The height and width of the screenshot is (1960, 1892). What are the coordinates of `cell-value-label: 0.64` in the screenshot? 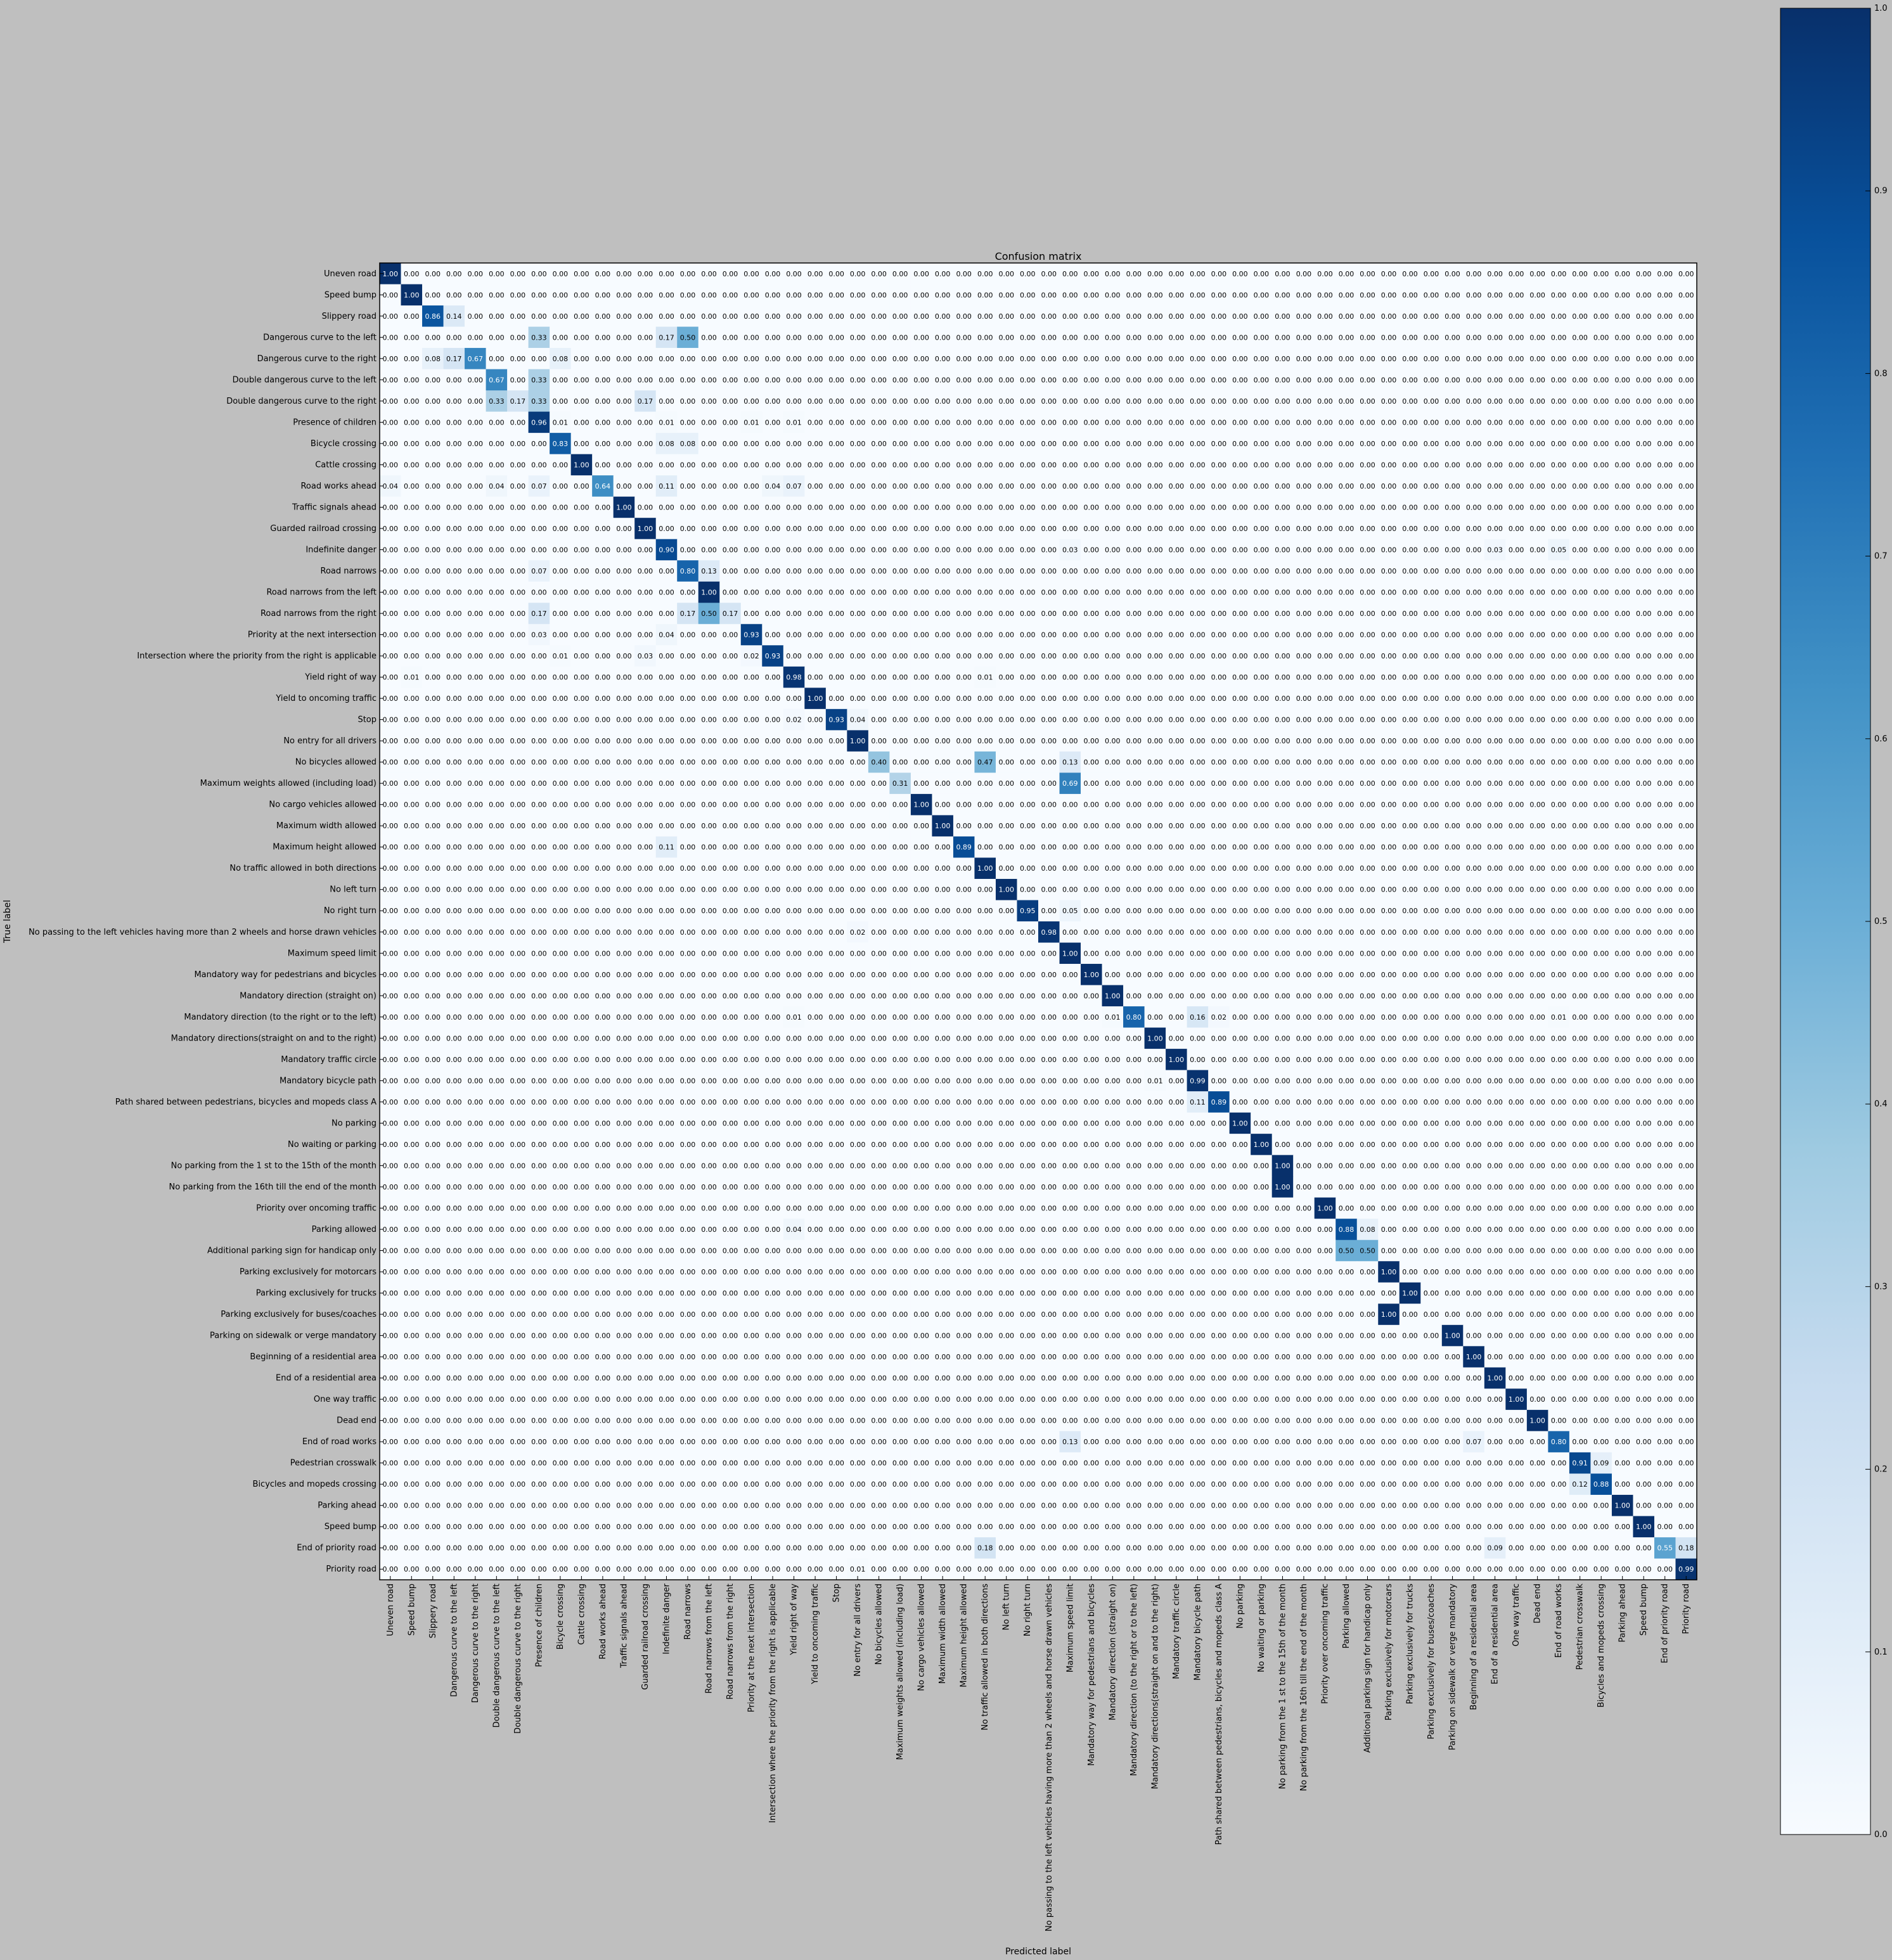 It's located at (603, 486).